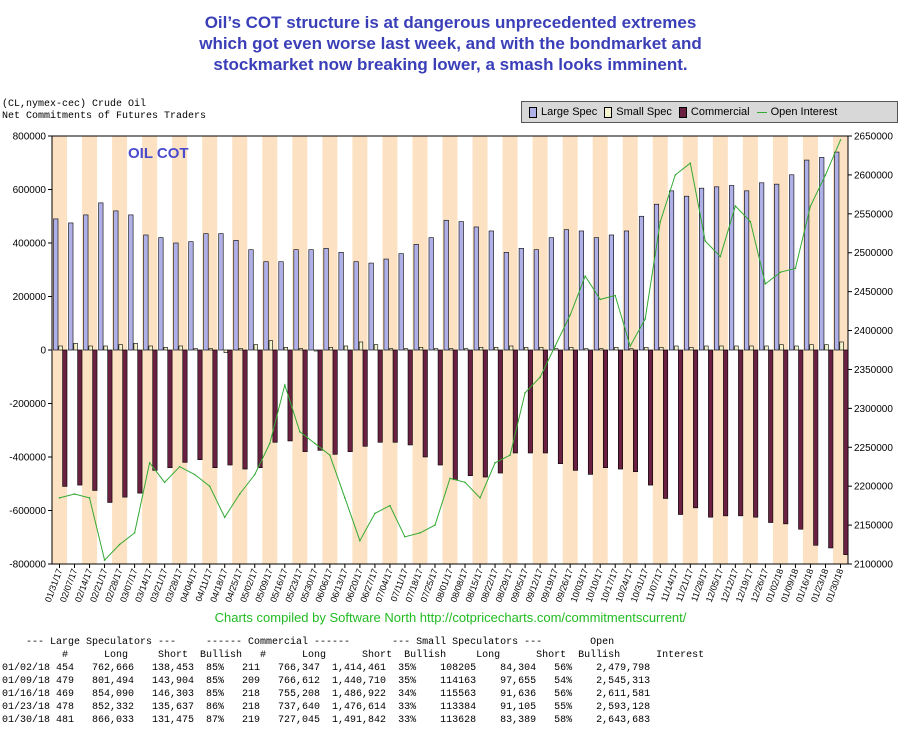 Image resolution: width=901 pixels, height=740 pixels. I want to click on left-axis-tick-label: 800000, so click(30, 137).